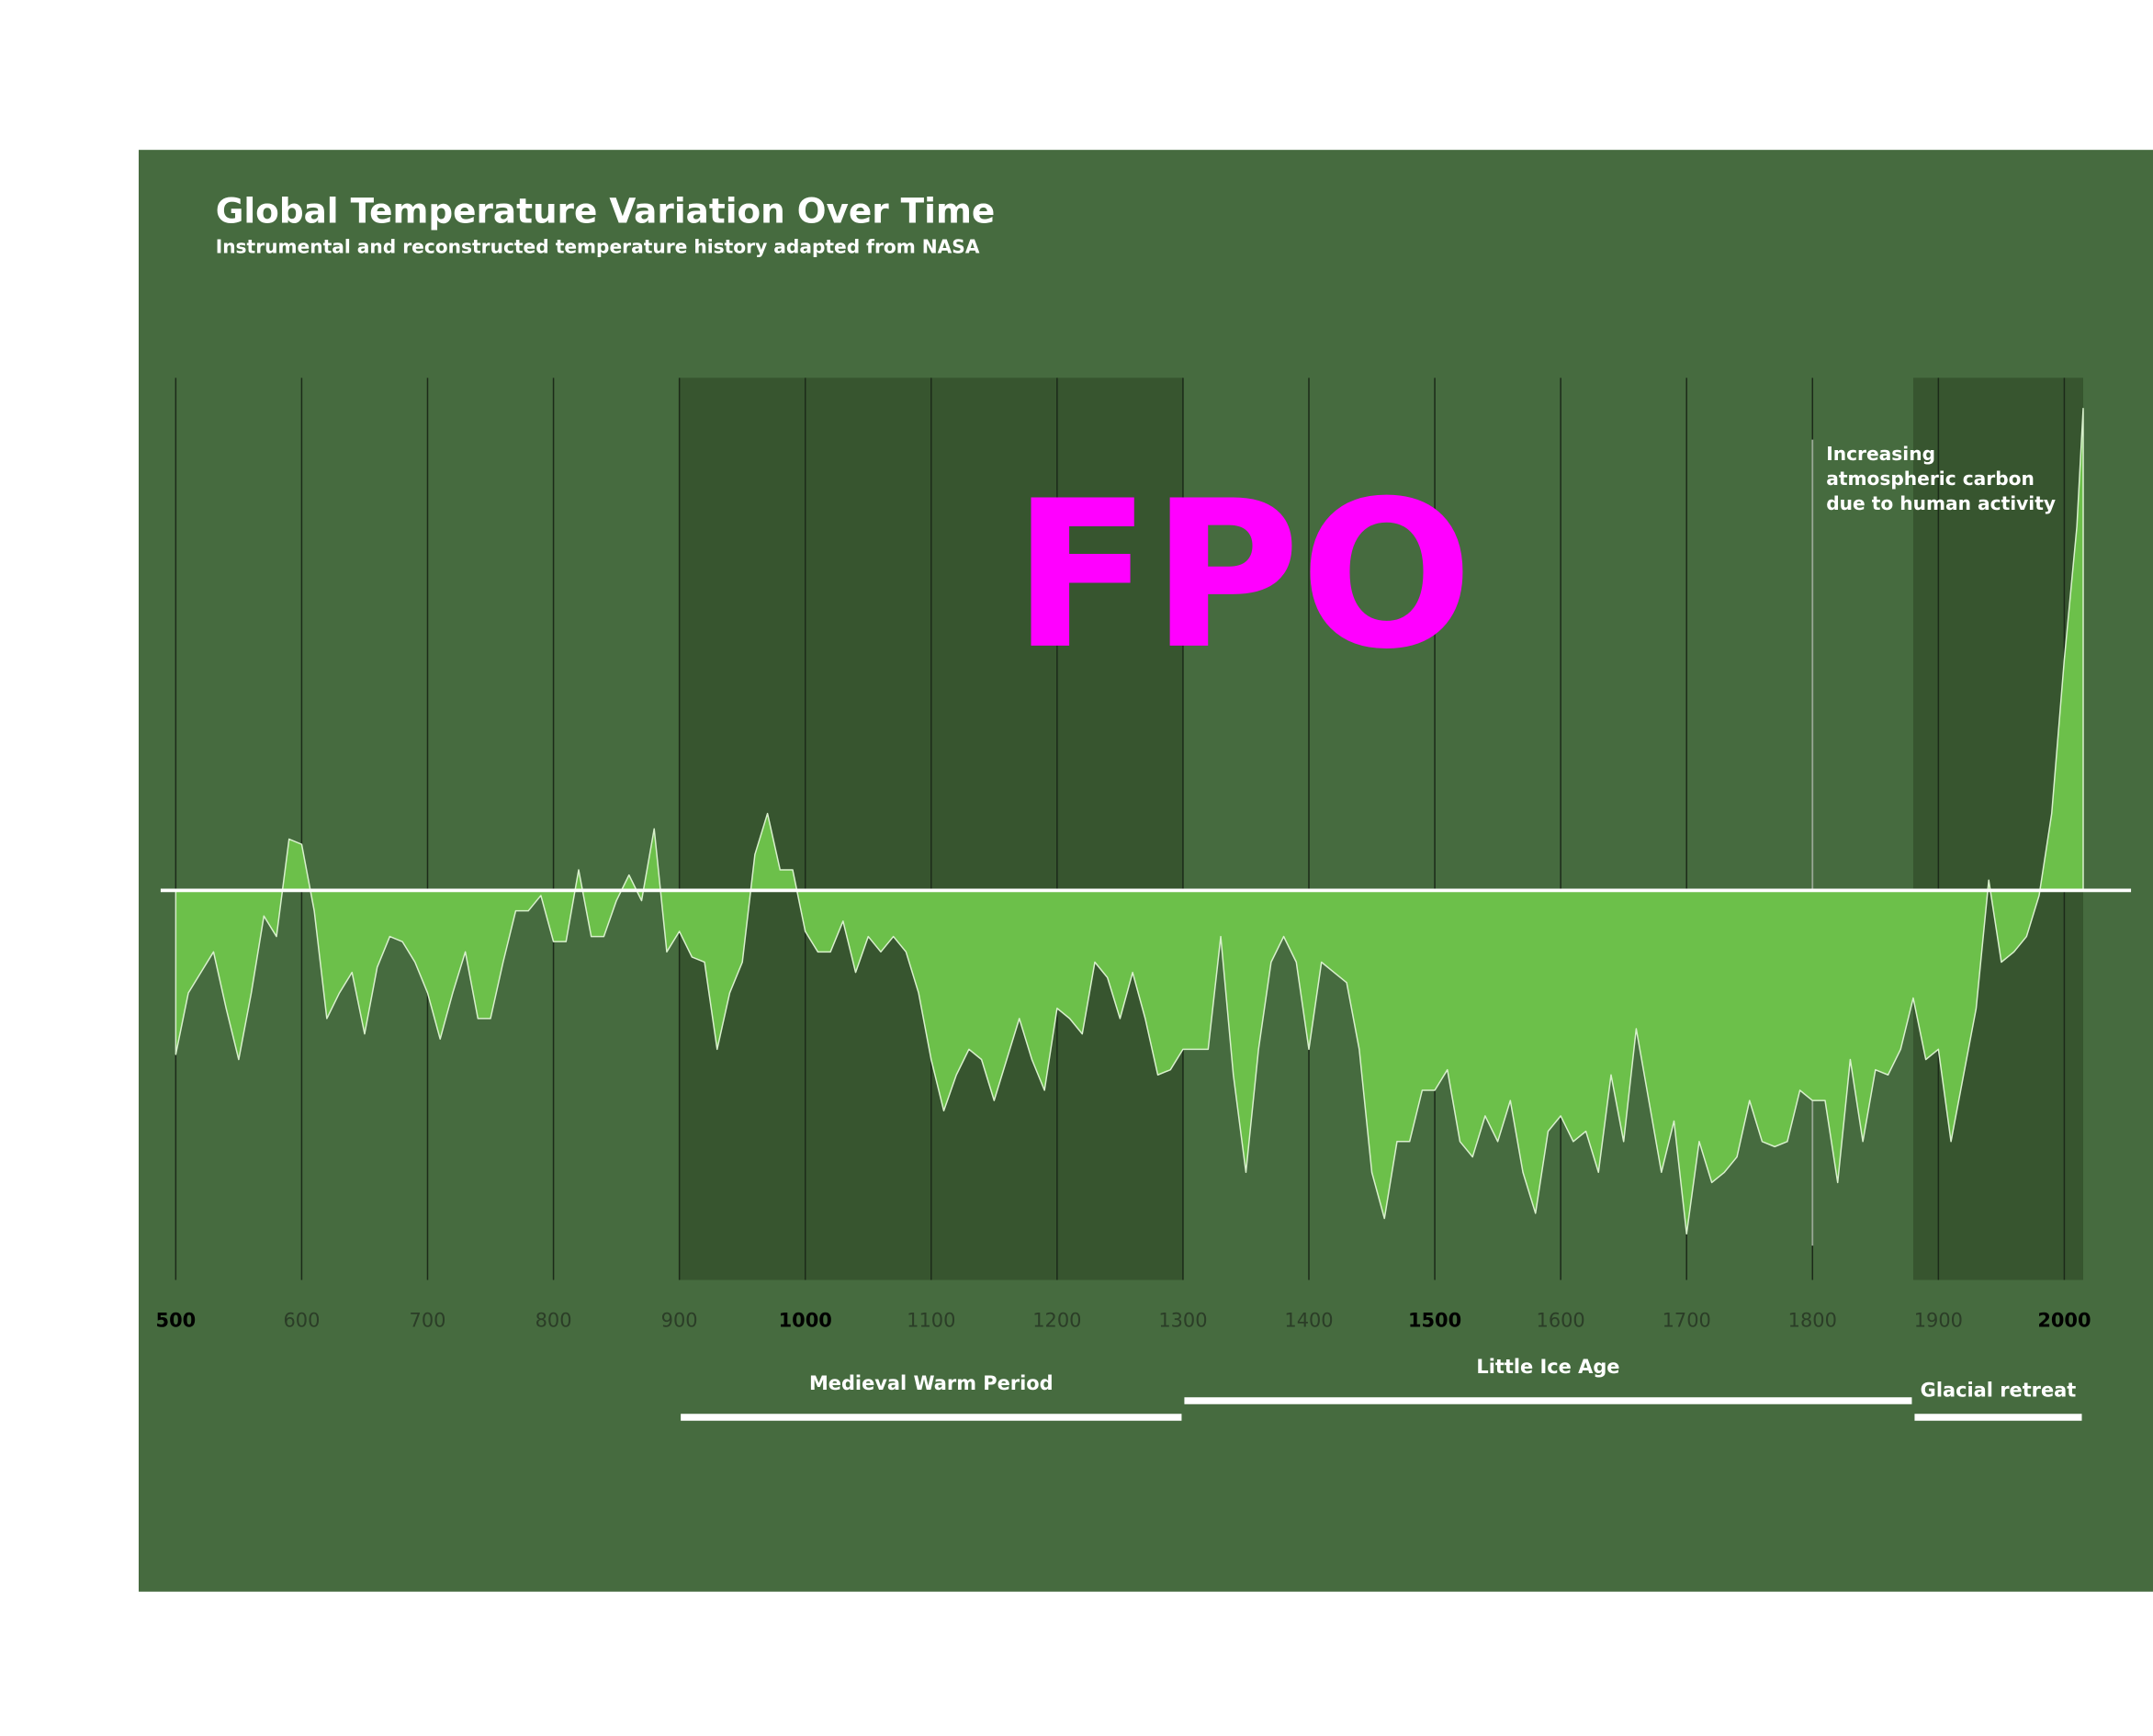  I want to click on x-tick-label: 1900, so click(1939, 1320).